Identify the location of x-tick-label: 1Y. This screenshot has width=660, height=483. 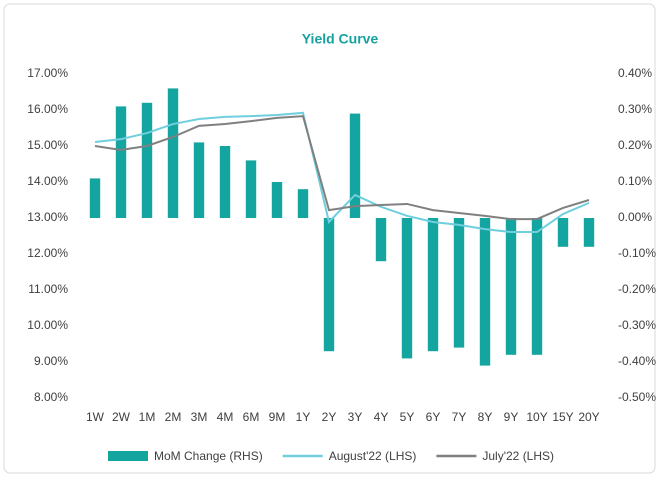
(303, 417).